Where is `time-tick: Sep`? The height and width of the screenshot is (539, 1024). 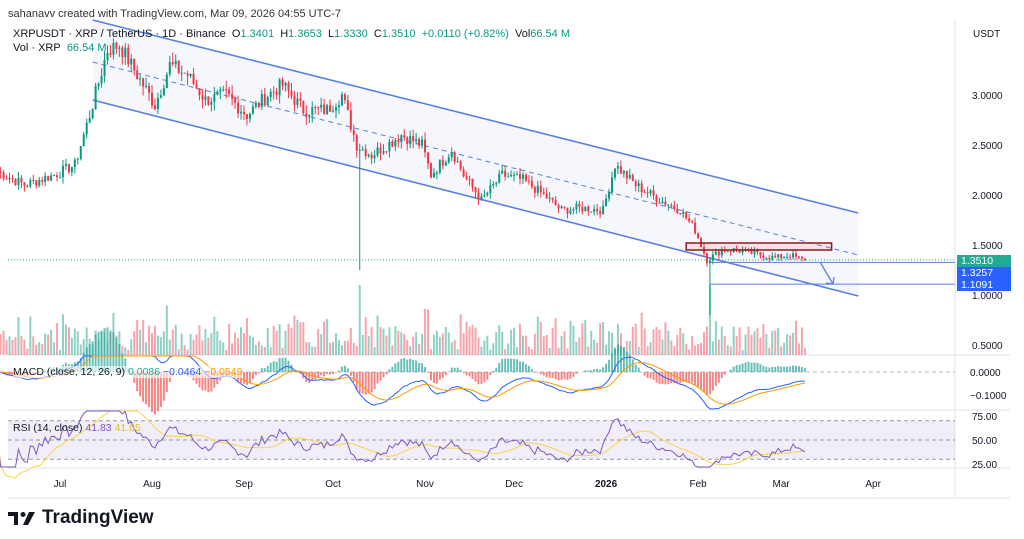 time-tick: Sep is located at coordinates (244, 484).